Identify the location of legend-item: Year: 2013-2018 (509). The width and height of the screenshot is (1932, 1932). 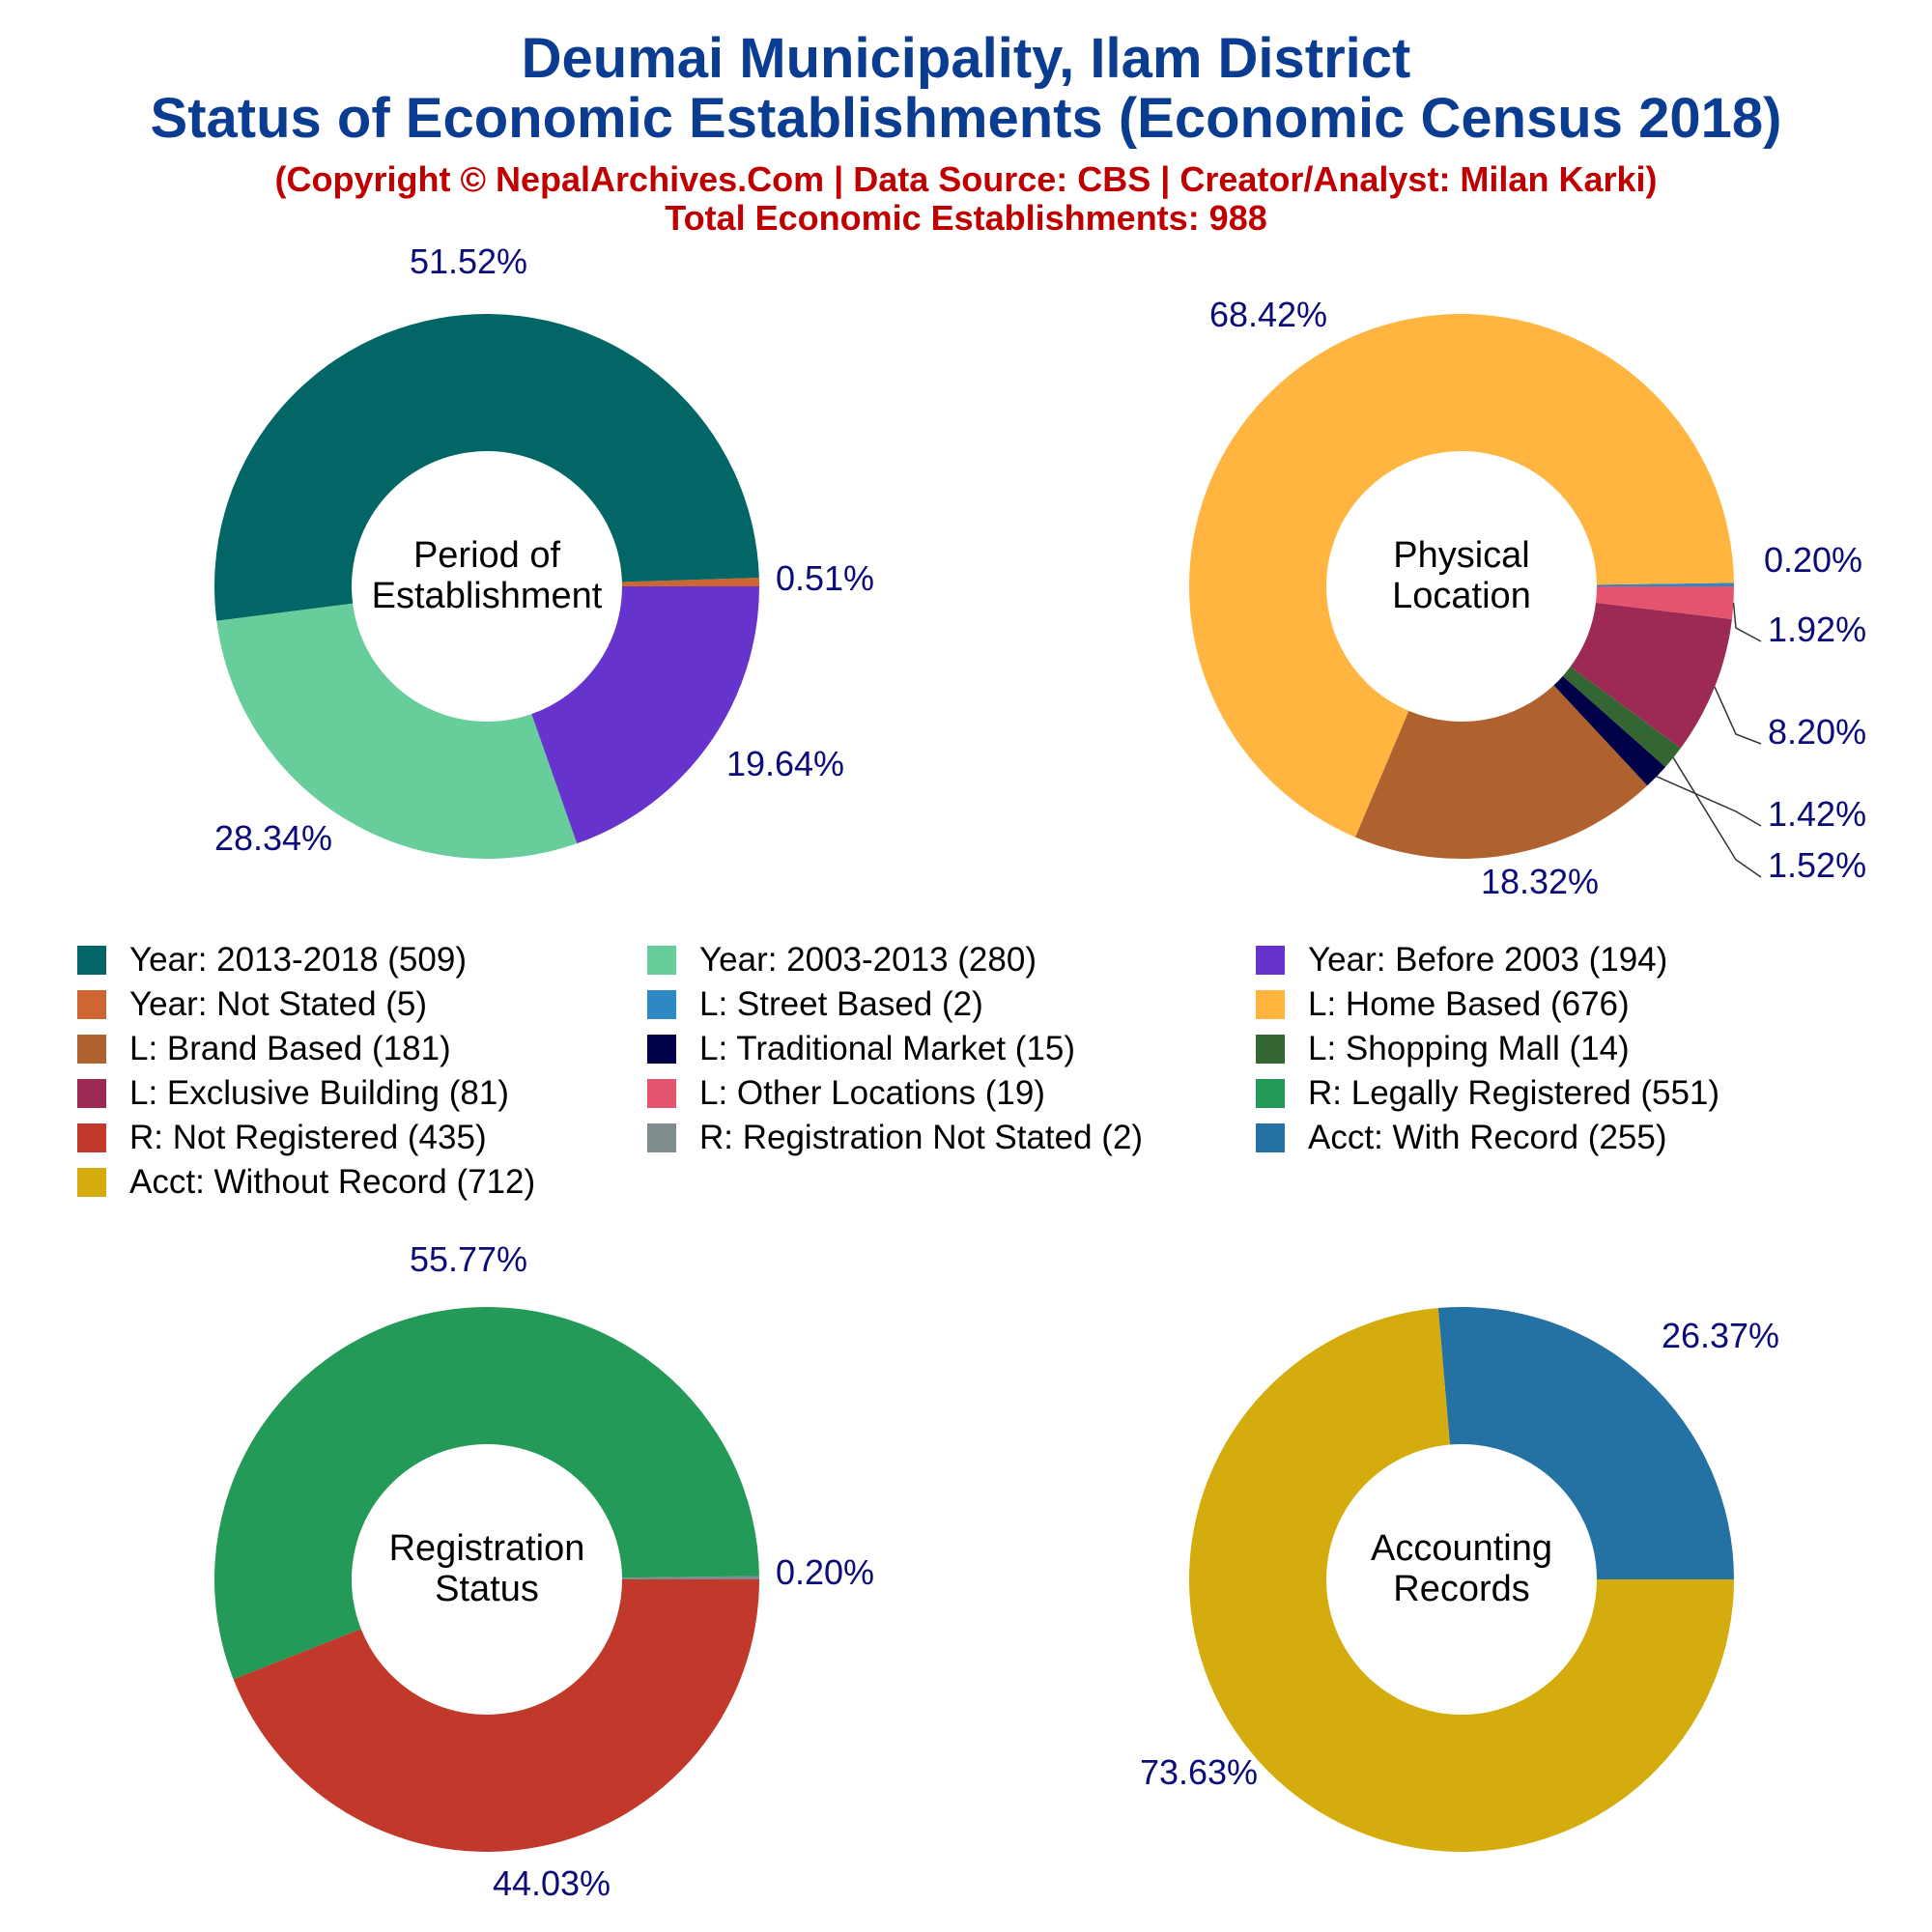
(362, 960).